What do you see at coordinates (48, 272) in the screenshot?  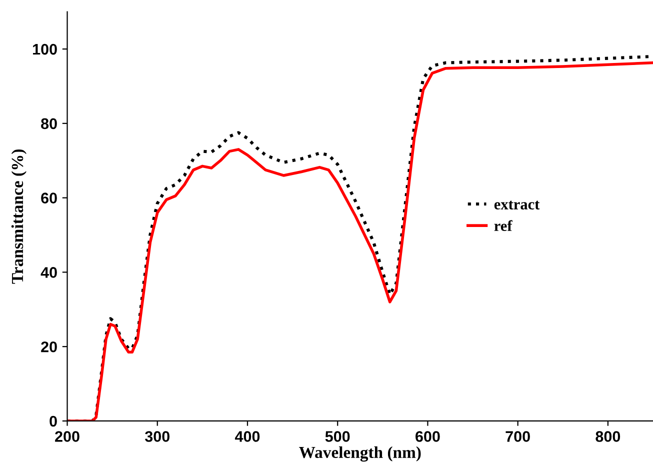 I see `y-tick-label: 40` at bounding box center [48, 272].